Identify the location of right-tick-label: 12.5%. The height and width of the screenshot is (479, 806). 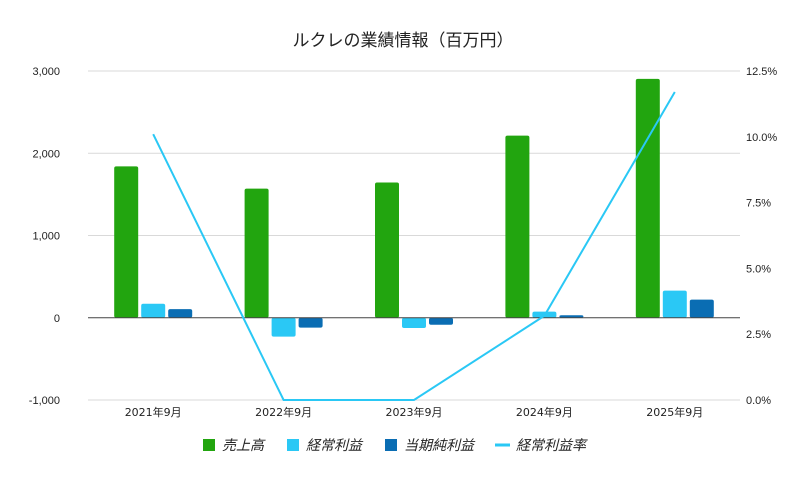
(761, 72).